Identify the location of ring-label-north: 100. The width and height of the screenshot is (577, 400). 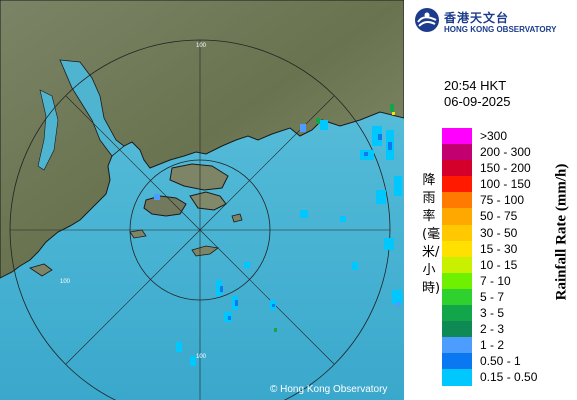
(201, 46).